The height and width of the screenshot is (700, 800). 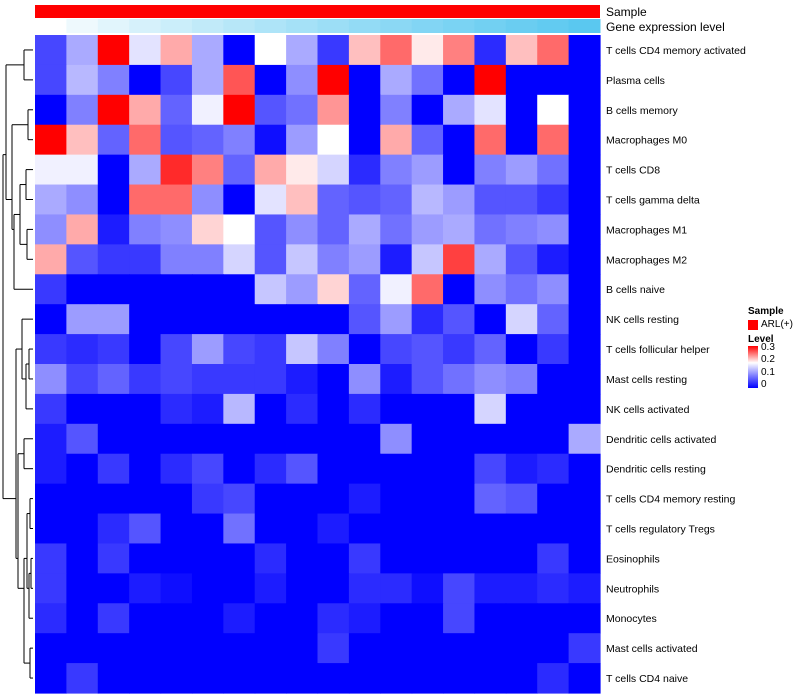 I want to click on legend-tick: 0.2, so click(x=768, y=359).